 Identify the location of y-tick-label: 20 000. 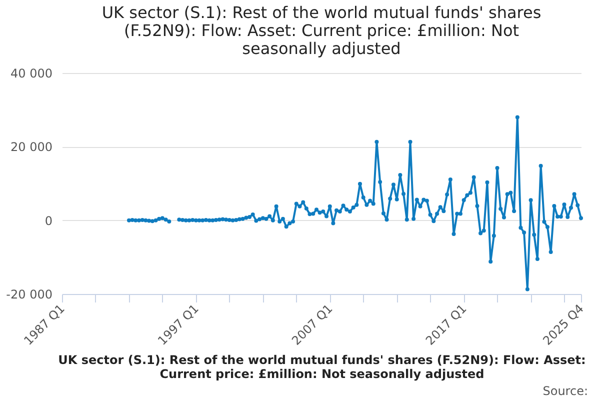
(31, 147).